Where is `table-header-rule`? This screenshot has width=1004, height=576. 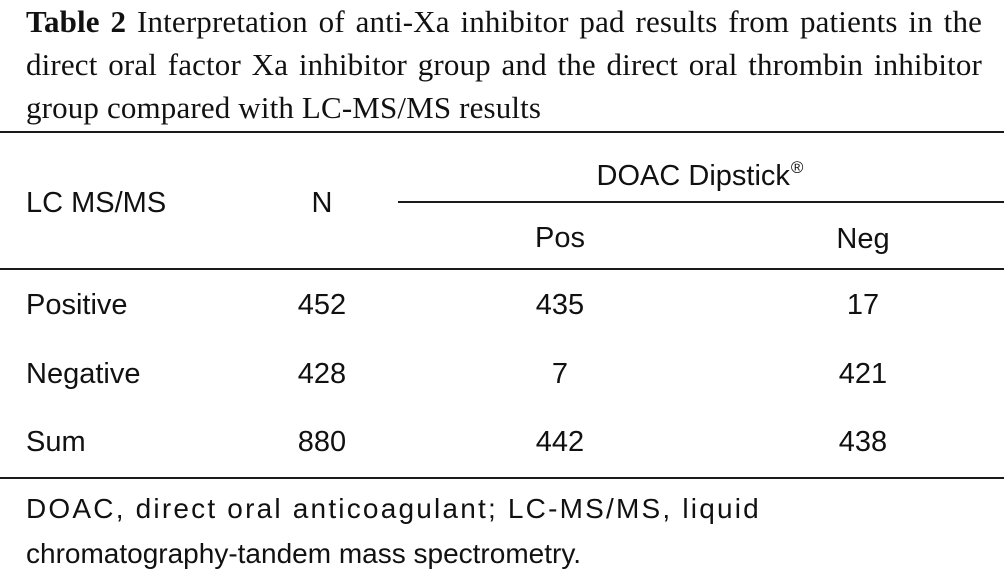
table-header-rule is located at coordinates (502, 269).